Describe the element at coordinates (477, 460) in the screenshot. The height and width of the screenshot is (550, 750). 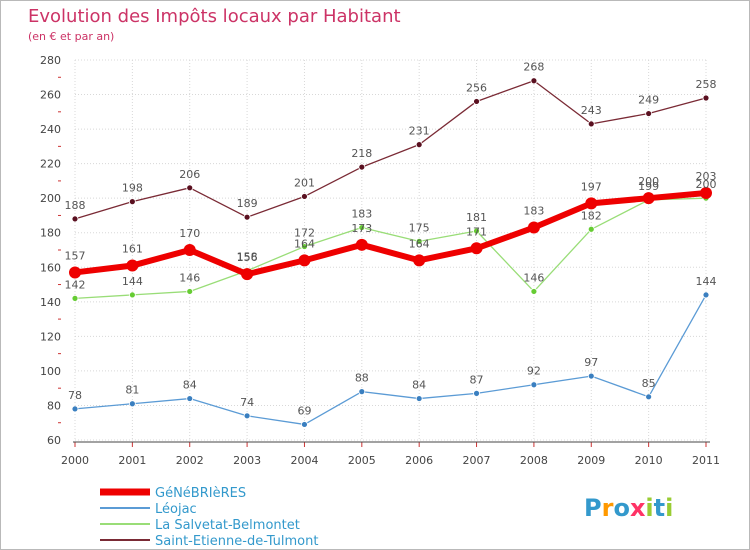
I see `x-tick-label: 2007` at that location.